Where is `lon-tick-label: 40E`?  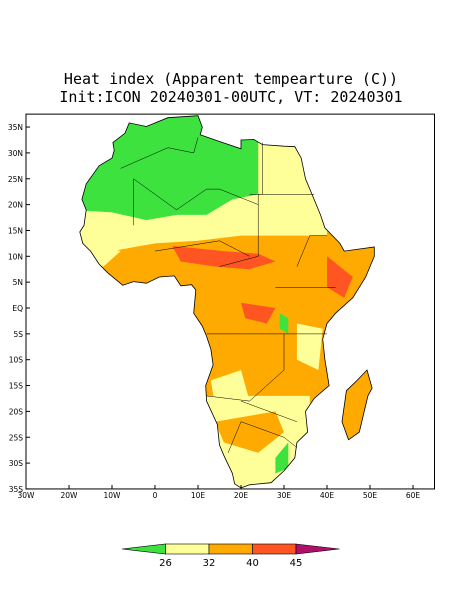
lon-tick-label: 40E is located at coordinates (327, 495).